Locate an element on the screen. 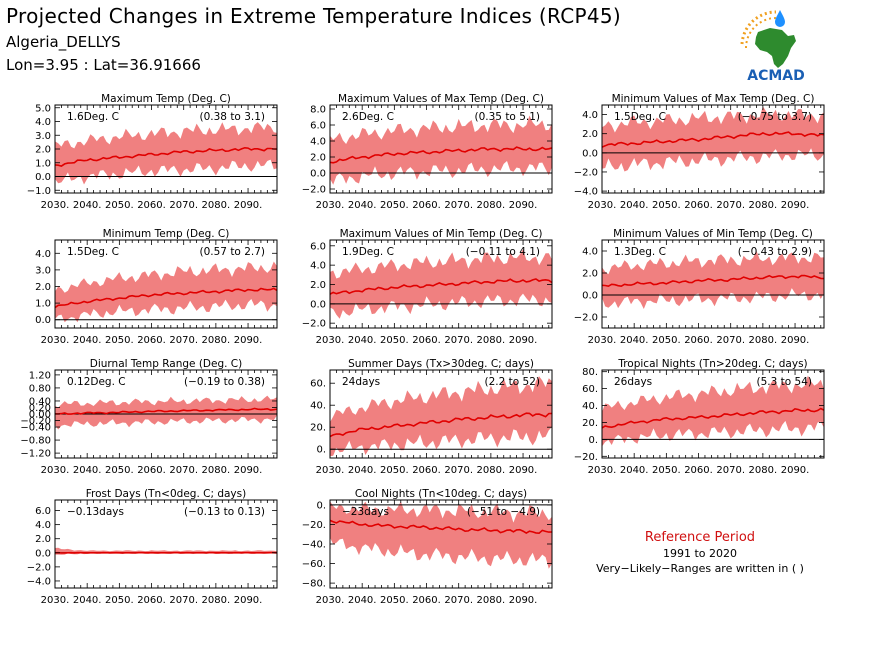  logo-text: ACMAD is located at coordinates (776, 76).